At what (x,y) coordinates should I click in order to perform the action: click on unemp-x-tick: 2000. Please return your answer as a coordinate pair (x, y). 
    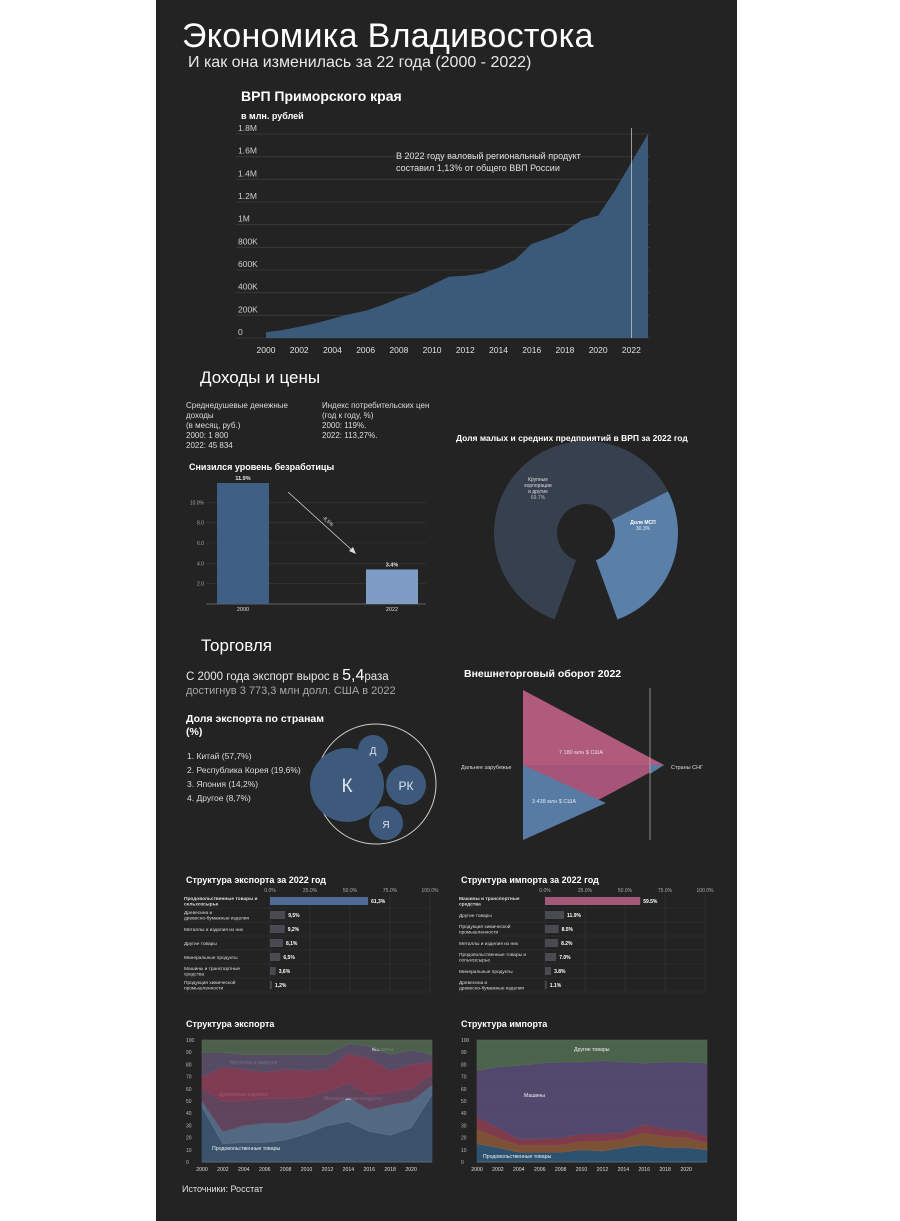
    Looking at the image, I should click on (243, 610).